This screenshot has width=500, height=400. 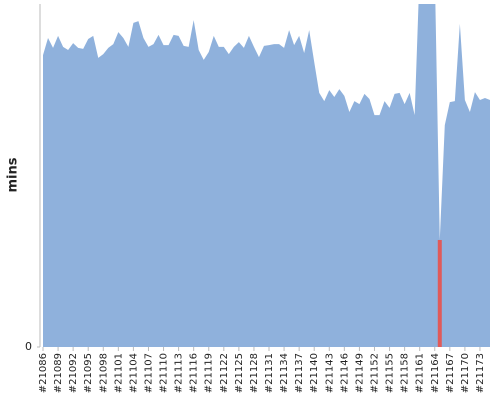 What do you see at coordinates (314, 373) in the screenshot?
I see `x-tick-label: #21140` at bounding box center [314, 373].